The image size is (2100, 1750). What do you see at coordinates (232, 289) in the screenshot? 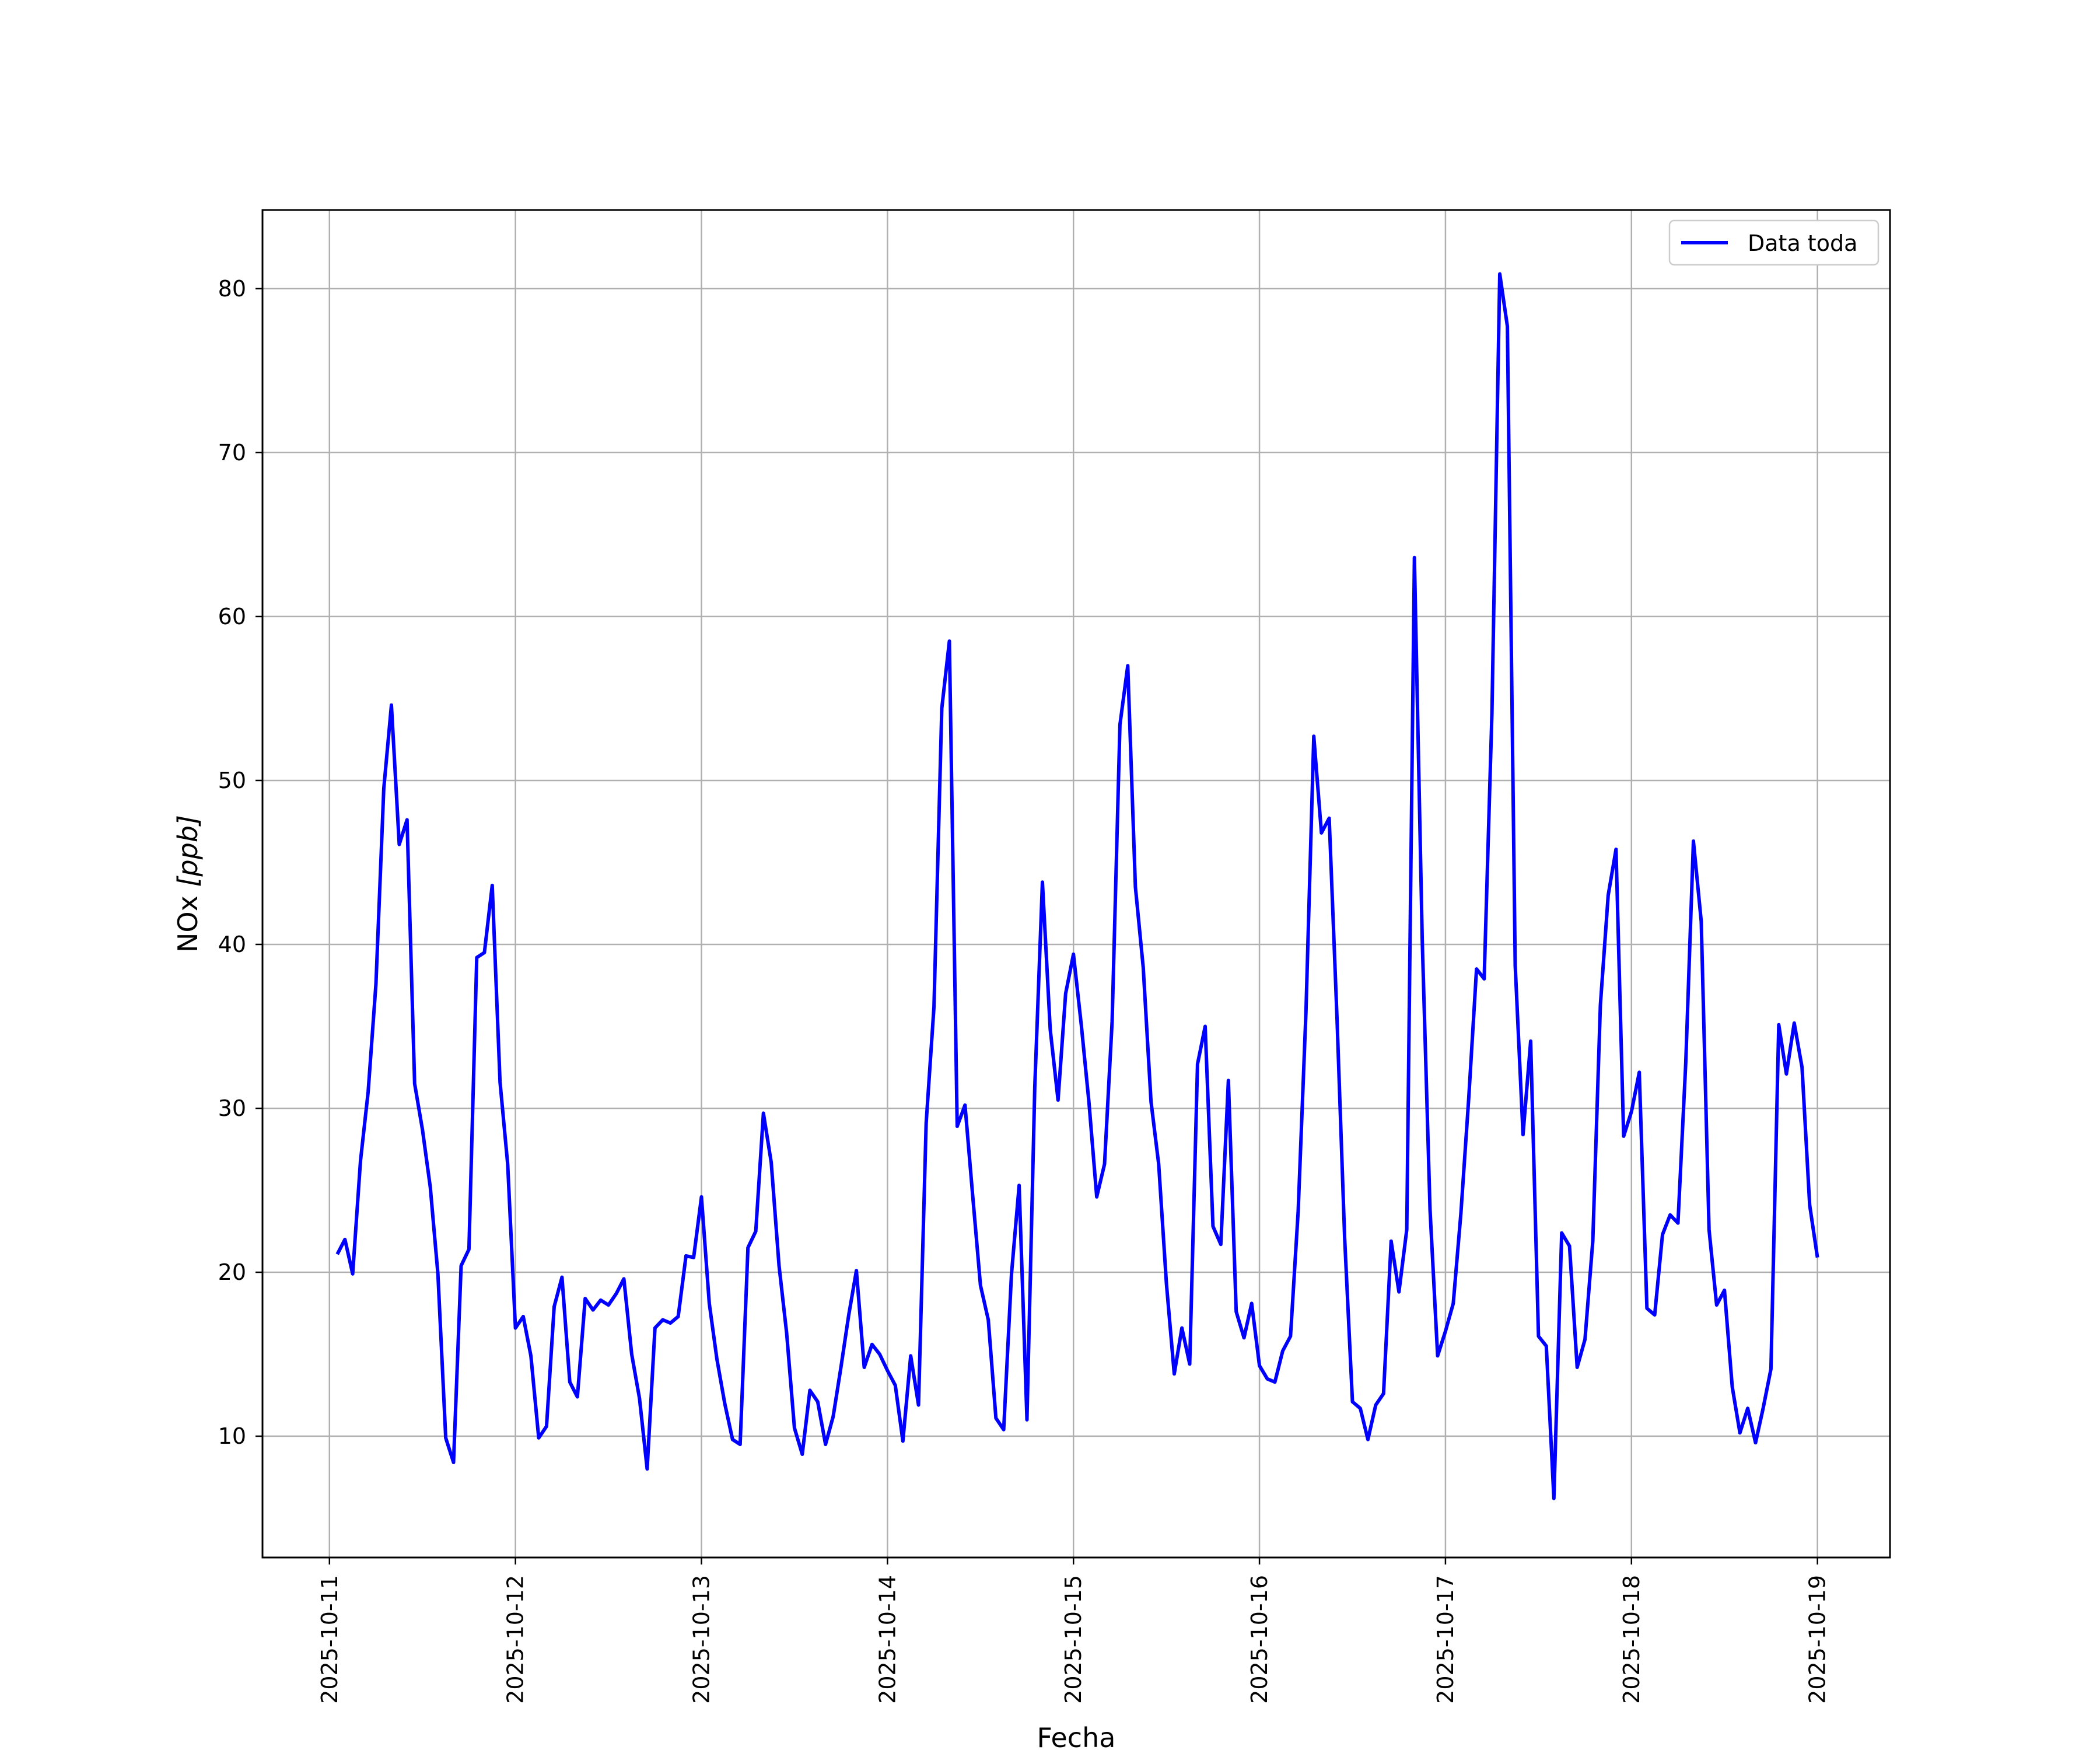
I see `y-tick-label: 80` at bounding box center [232, 289].